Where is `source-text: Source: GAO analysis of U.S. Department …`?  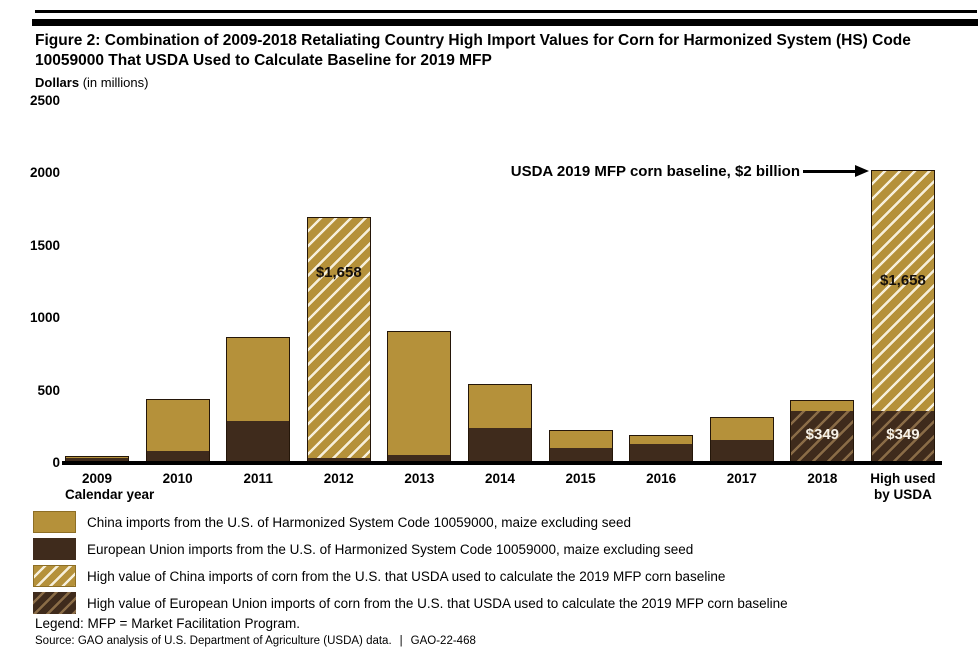
source-text: Source: GAO analysis of U.S. Department … is located at coordinates (255, 641).